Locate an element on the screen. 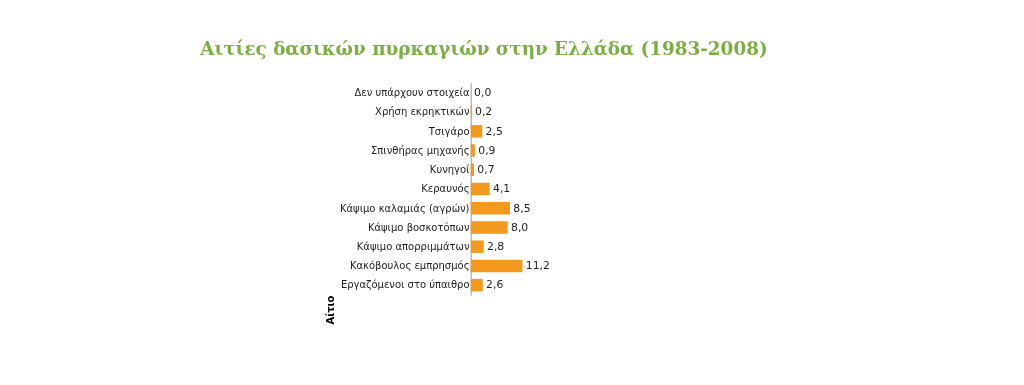 This screenshot has height=385, width=1024. data-label: 11,2 is located at coordinates (537, 266).